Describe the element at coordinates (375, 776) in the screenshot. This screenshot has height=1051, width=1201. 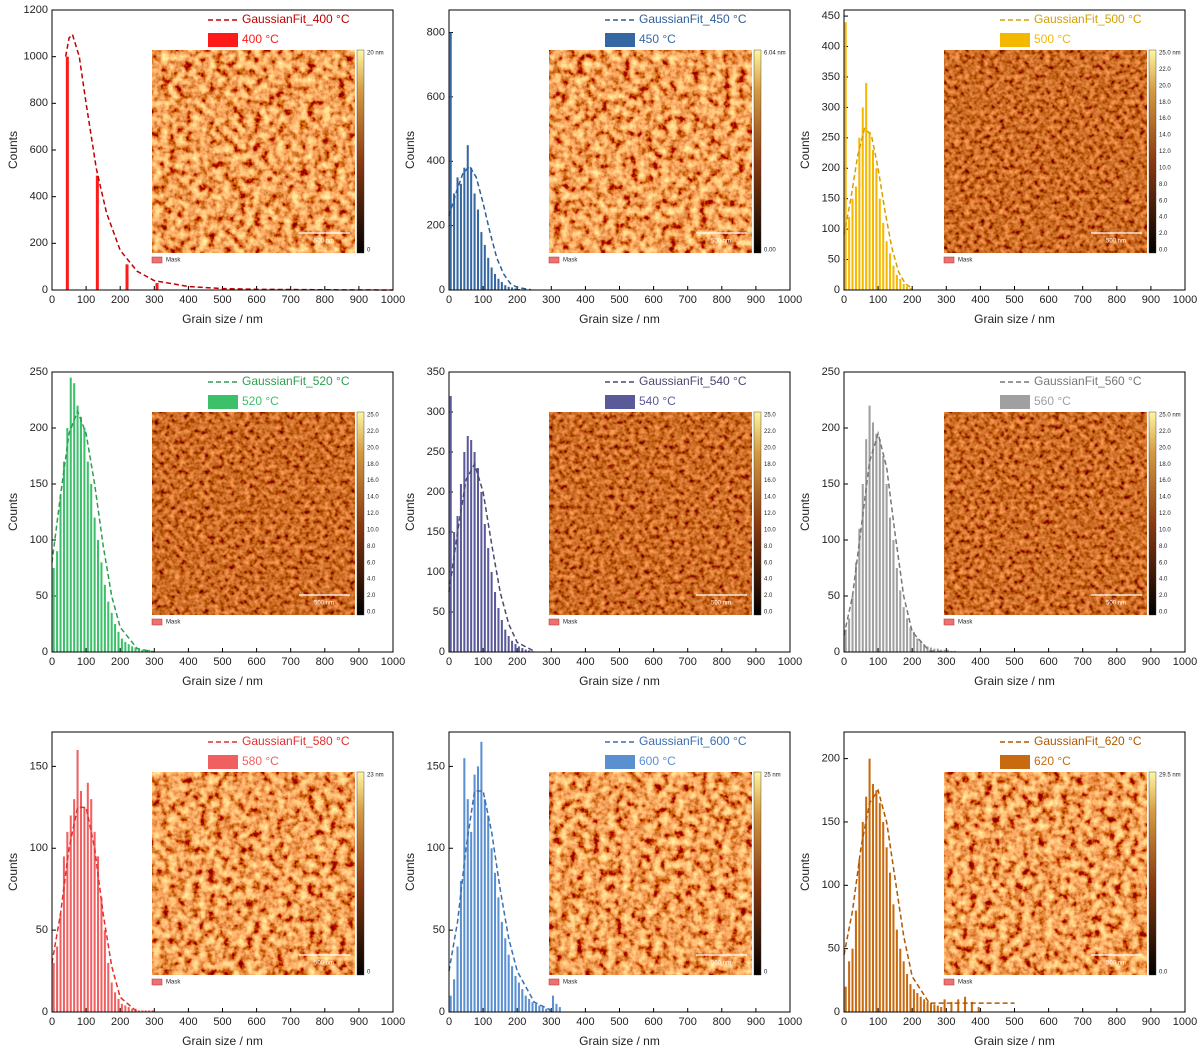
I see `colorbar-label: 23 nm` at that location.